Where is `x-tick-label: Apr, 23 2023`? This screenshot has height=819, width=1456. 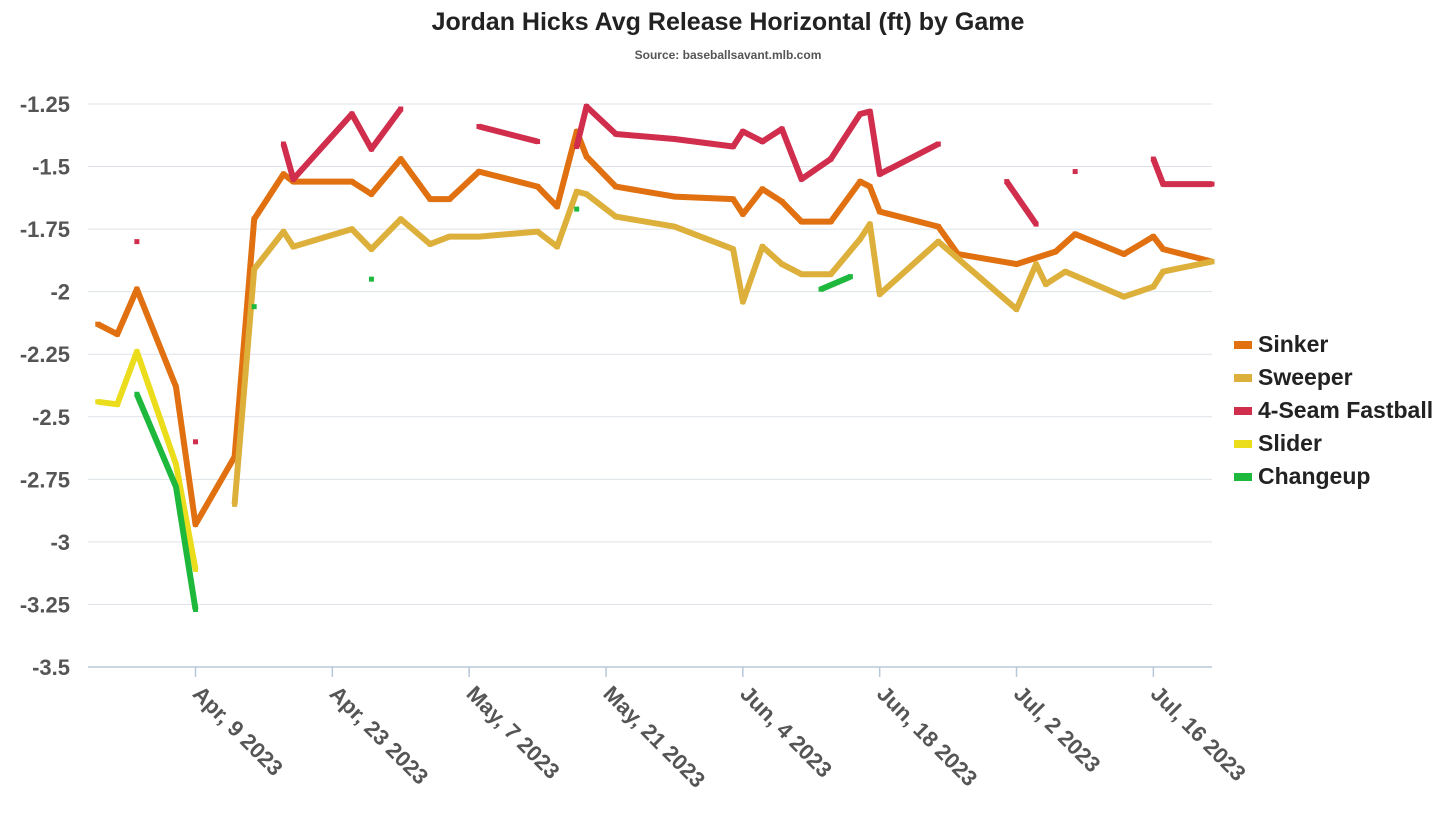 x-tick-label: Apr, 23 2023 is located at coordinates (379, 735).